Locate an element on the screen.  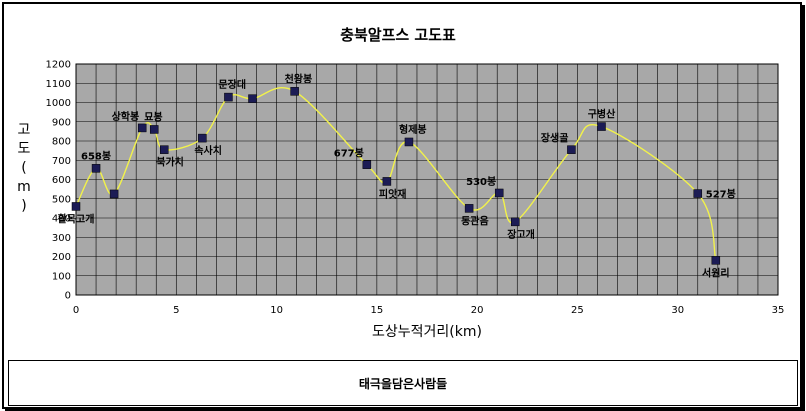
y-tick-label: 600 is located at coordinates (61, 180).